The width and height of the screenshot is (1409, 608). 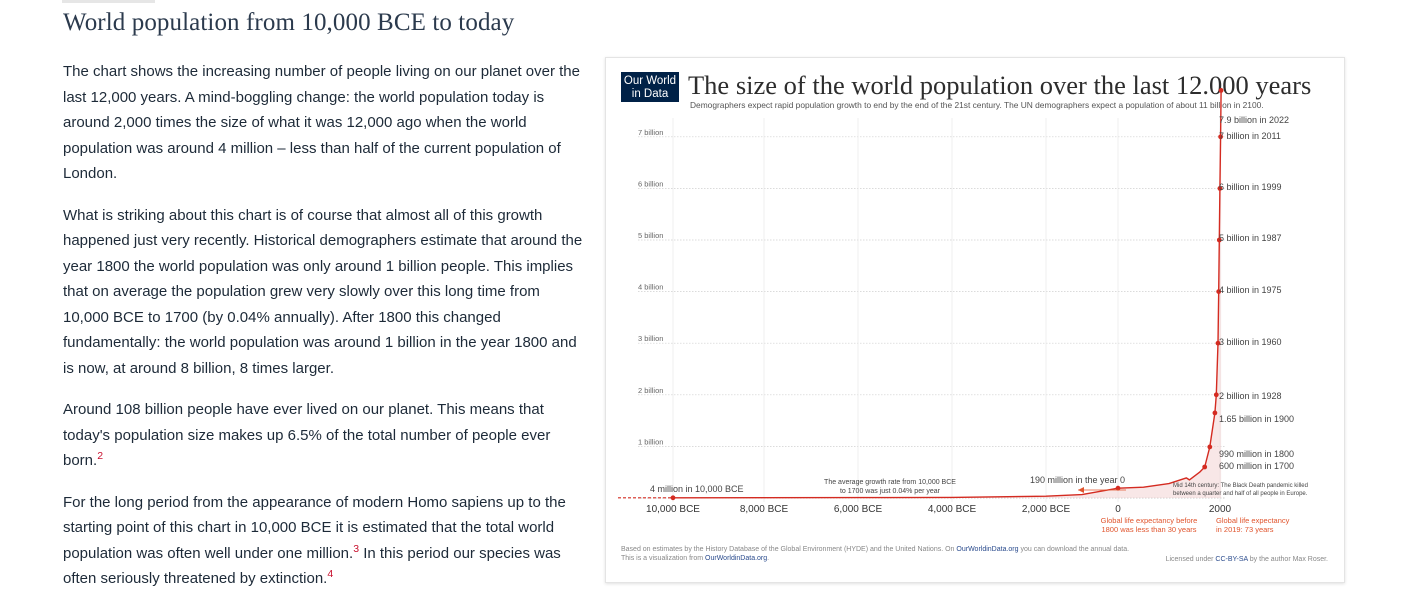 What do you see at coordinates (1046, 509) in the screenshot?
I see `x-tick-label-4: 2,000 BCE` at bounding box center [1046, 509].